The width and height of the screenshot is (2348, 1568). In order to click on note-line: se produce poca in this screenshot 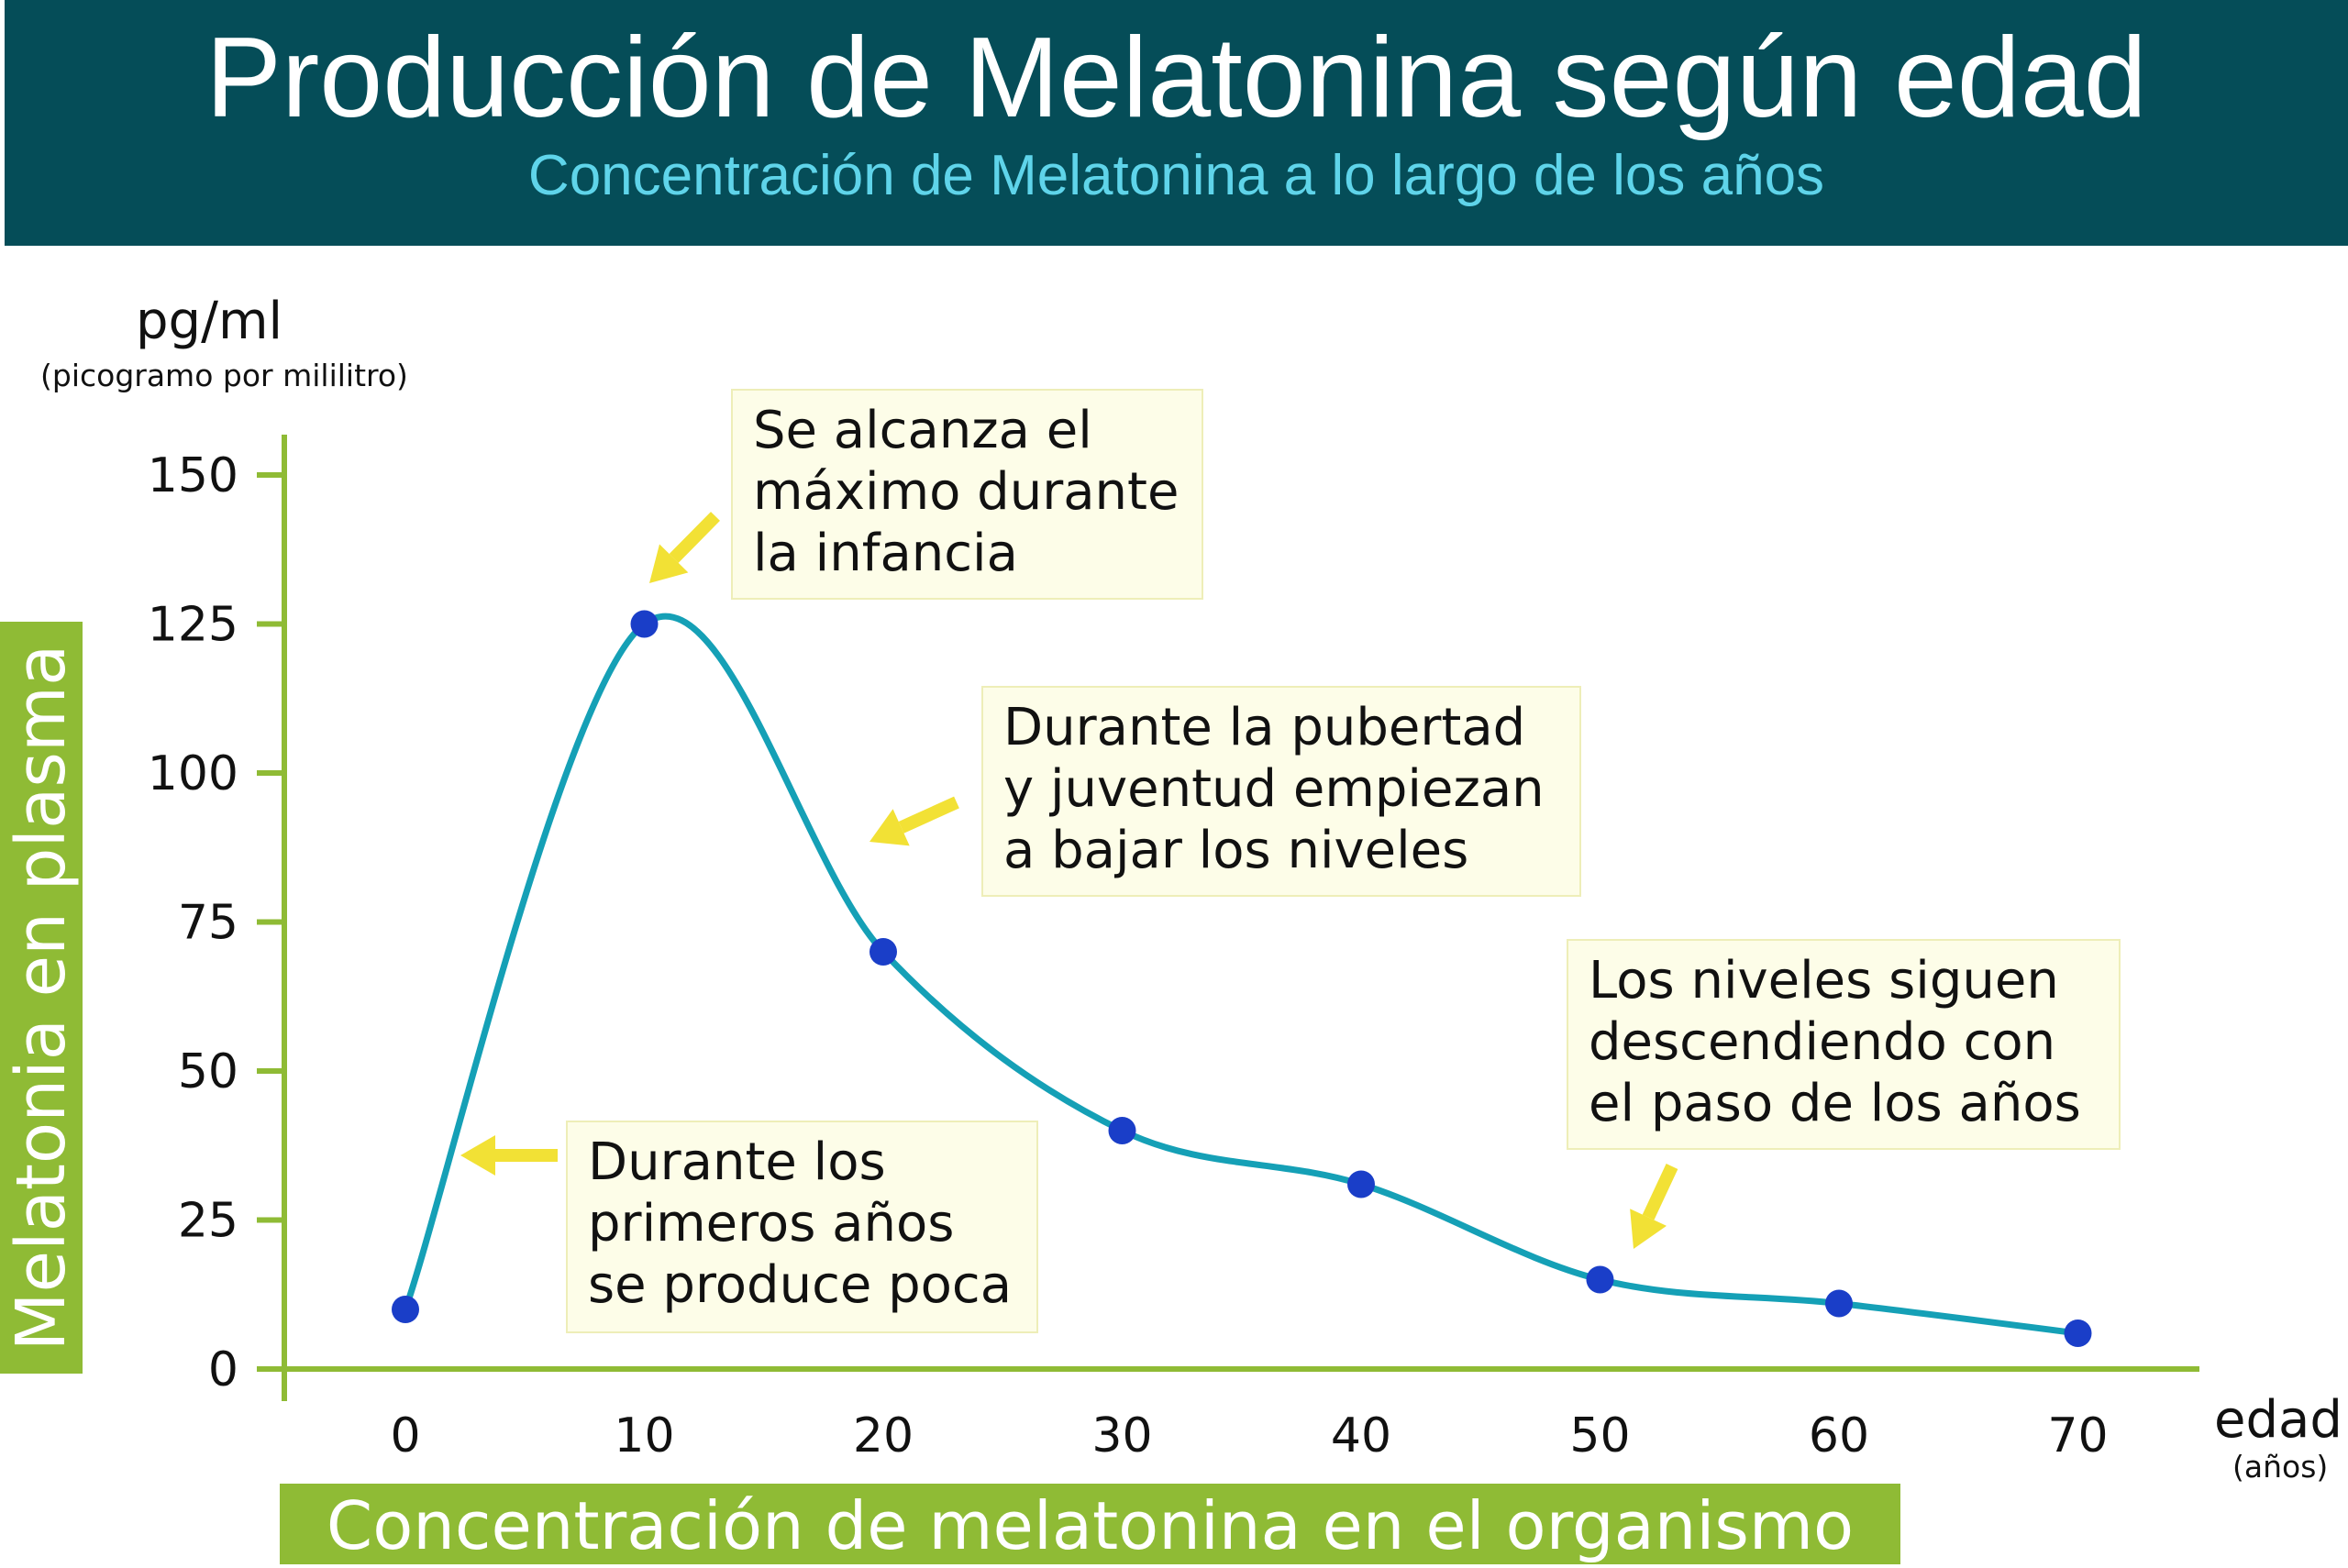, I will do `click(800, 1285)`.